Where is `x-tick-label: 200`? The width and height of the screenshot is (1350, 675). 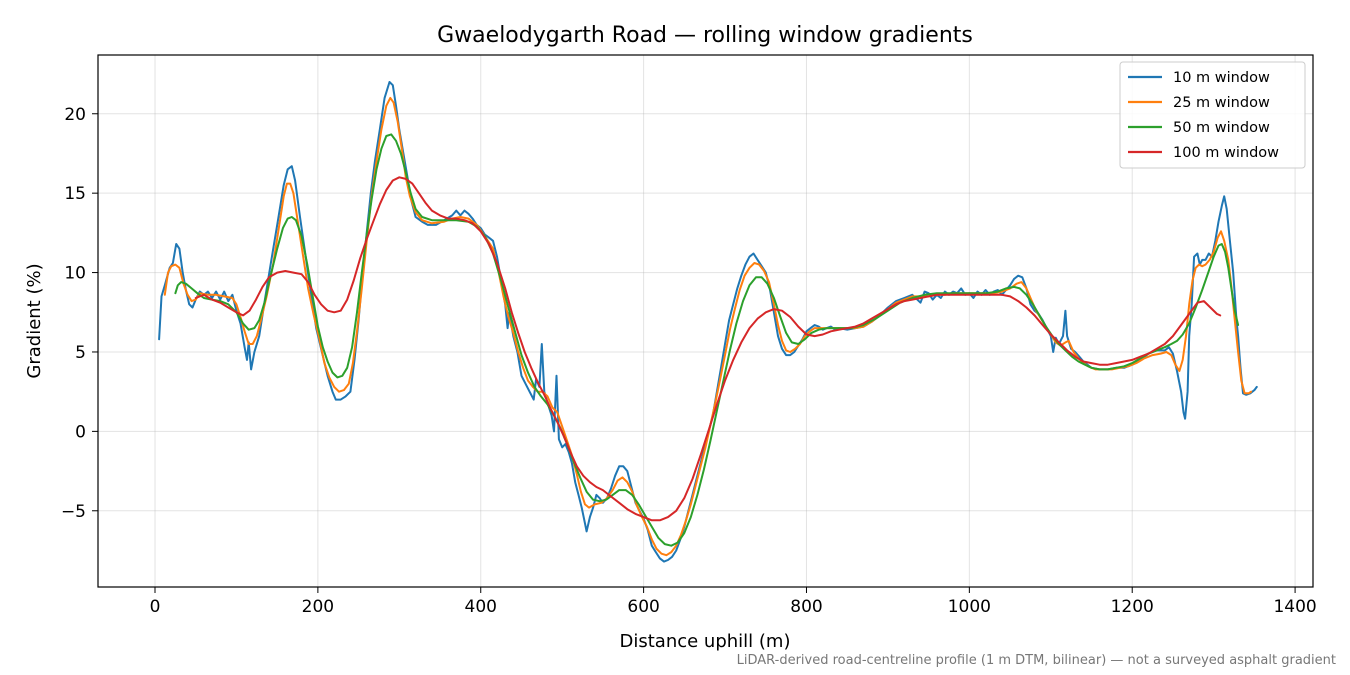 x-tick-label: 200 is located at coordinates (318, 607).